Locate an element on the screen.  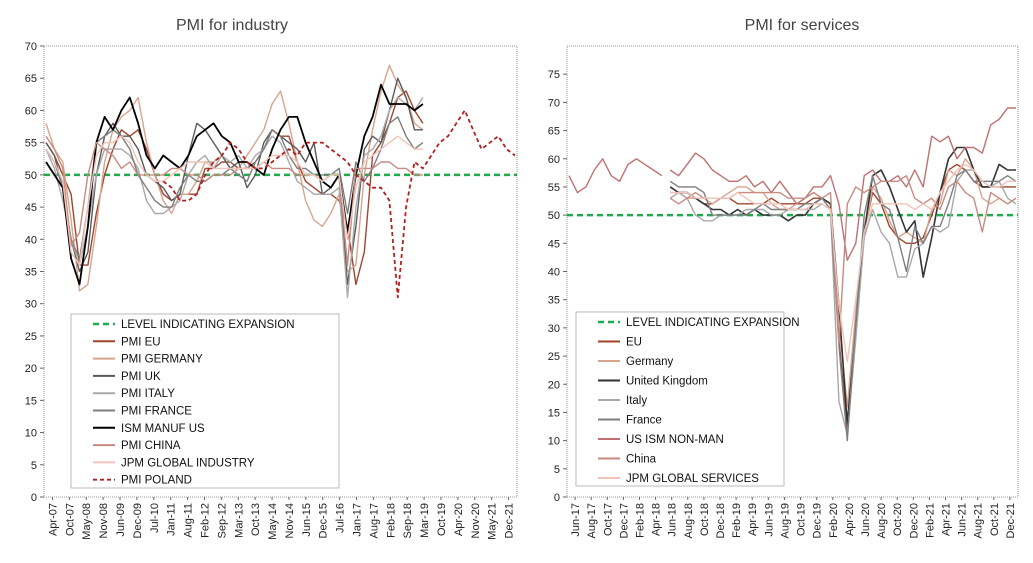
services-chart-title: PMI for services is located at coordinates (802, 25).